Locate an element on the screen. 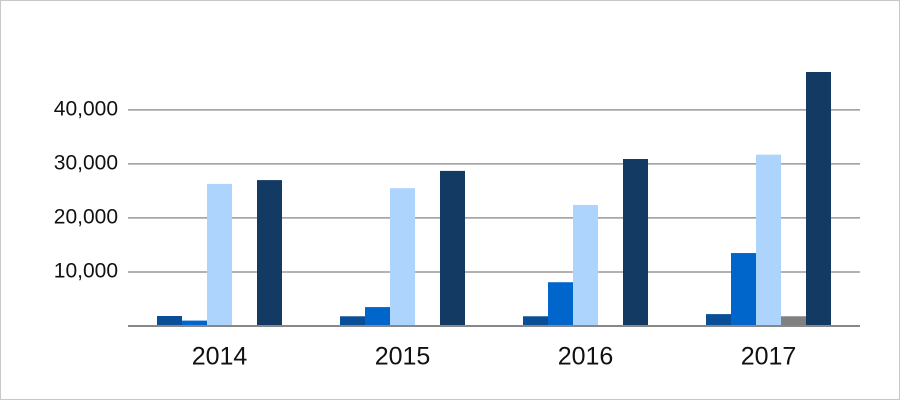 The image size is (900, 400). y-tick-label: 40,000 is located at coordinates (86, 108).